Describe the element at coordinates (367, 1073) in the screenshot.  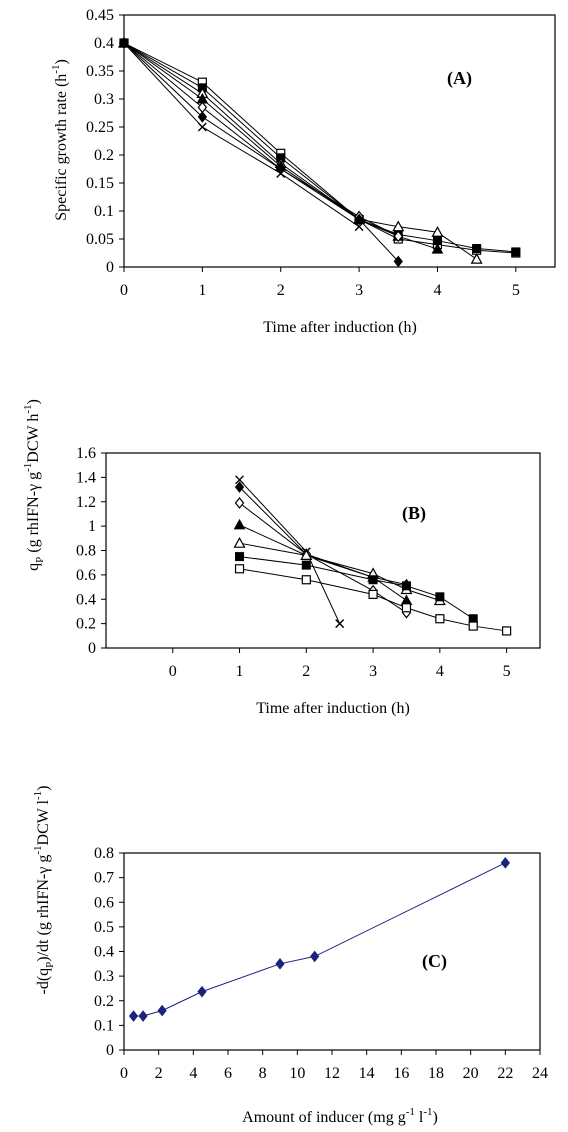
I see `x-tick-label-c: 14` at that location.